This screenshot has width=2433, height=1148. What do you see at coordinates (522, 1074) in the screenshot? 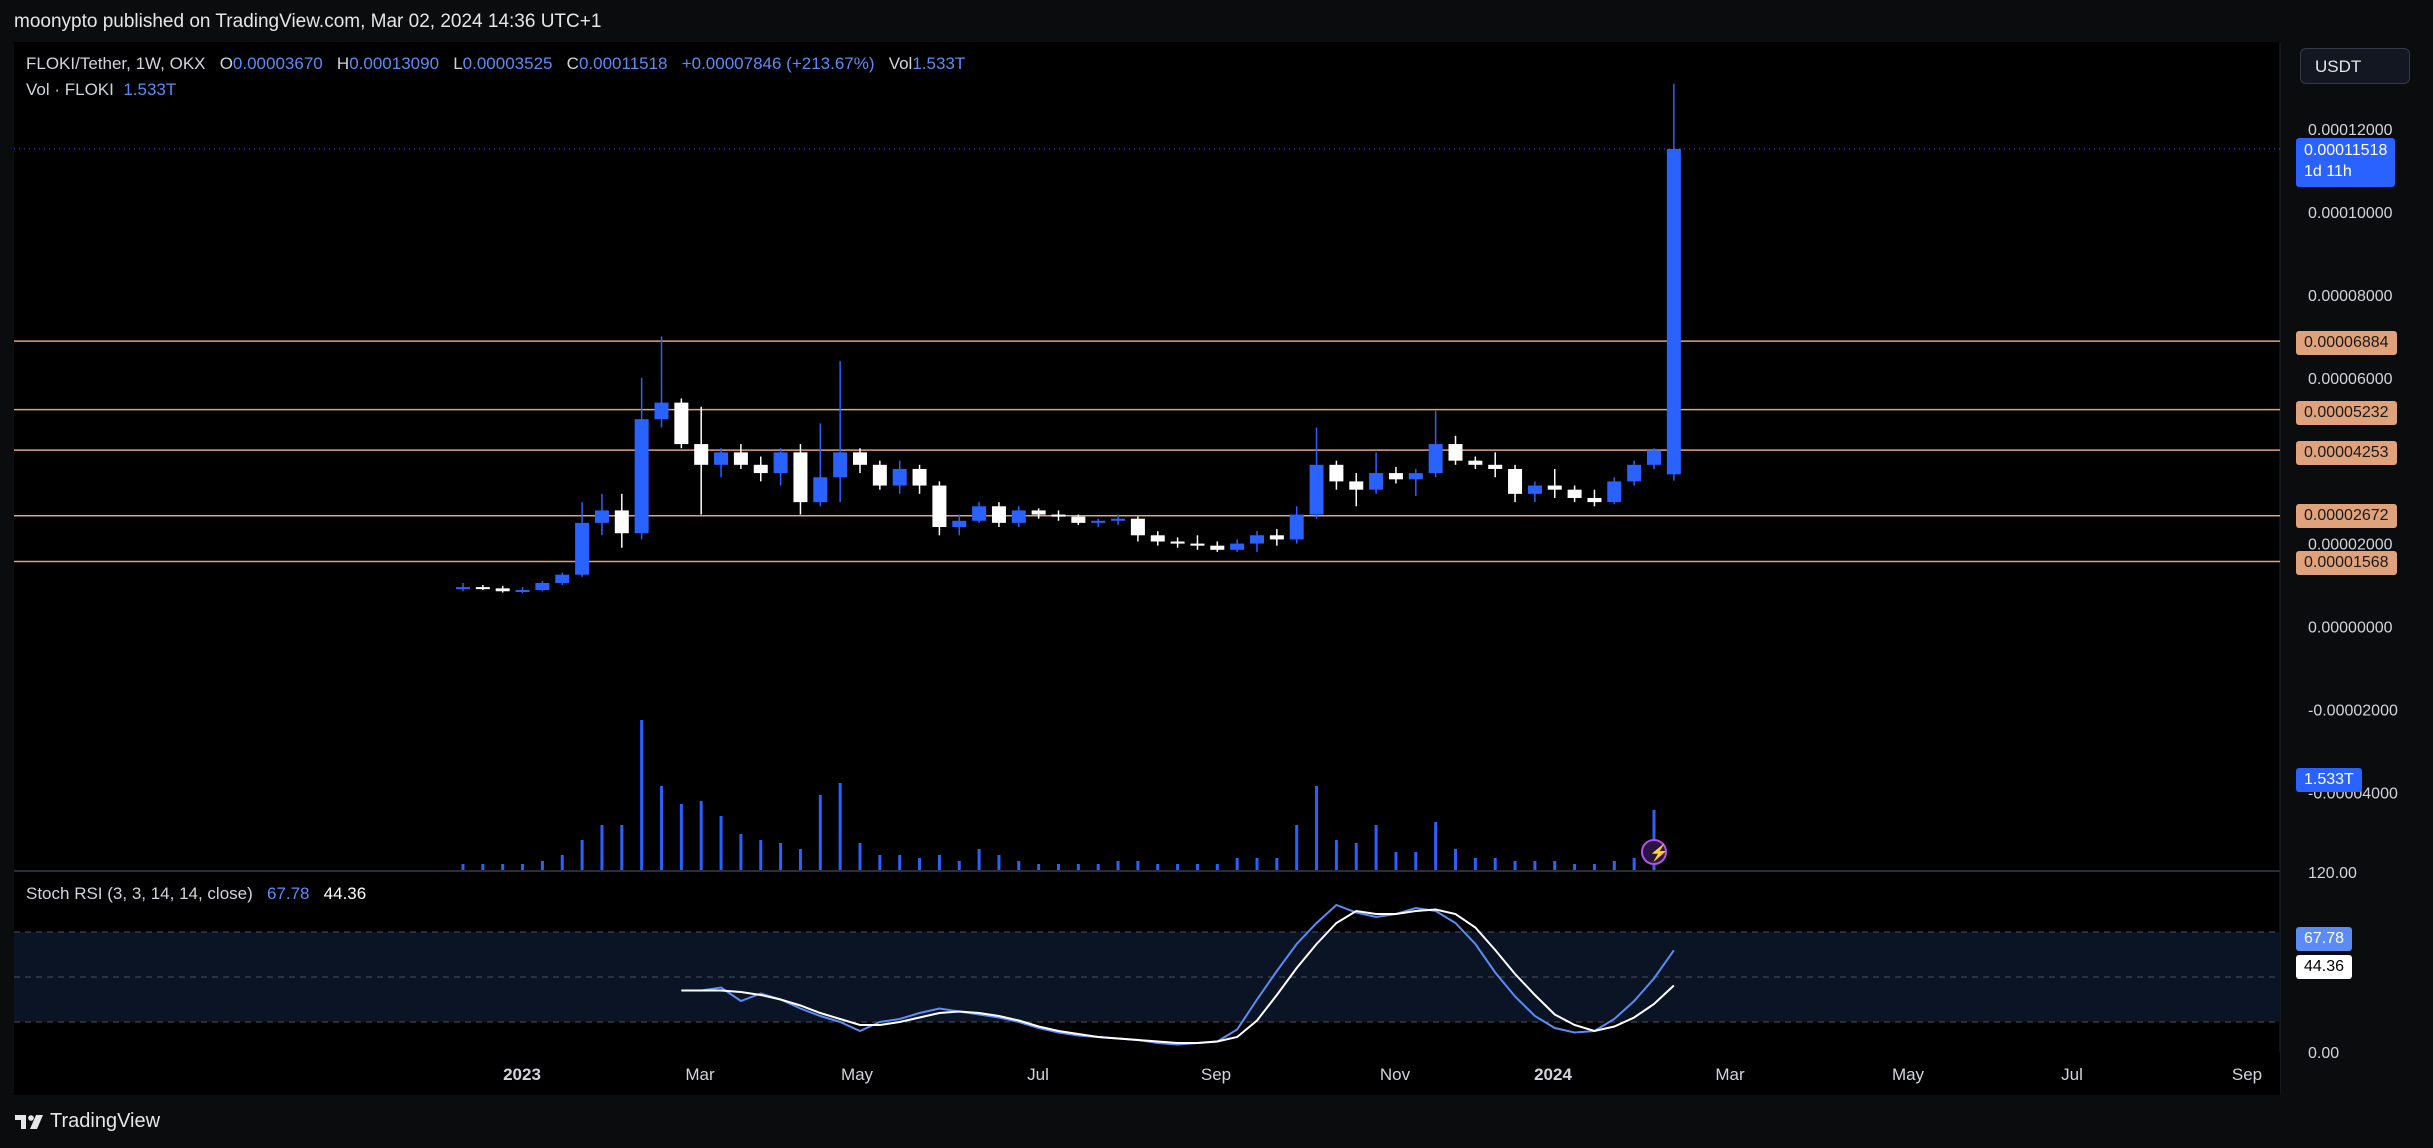
I see `x-tick-label: 2023` at bounding box center [522, 1074].